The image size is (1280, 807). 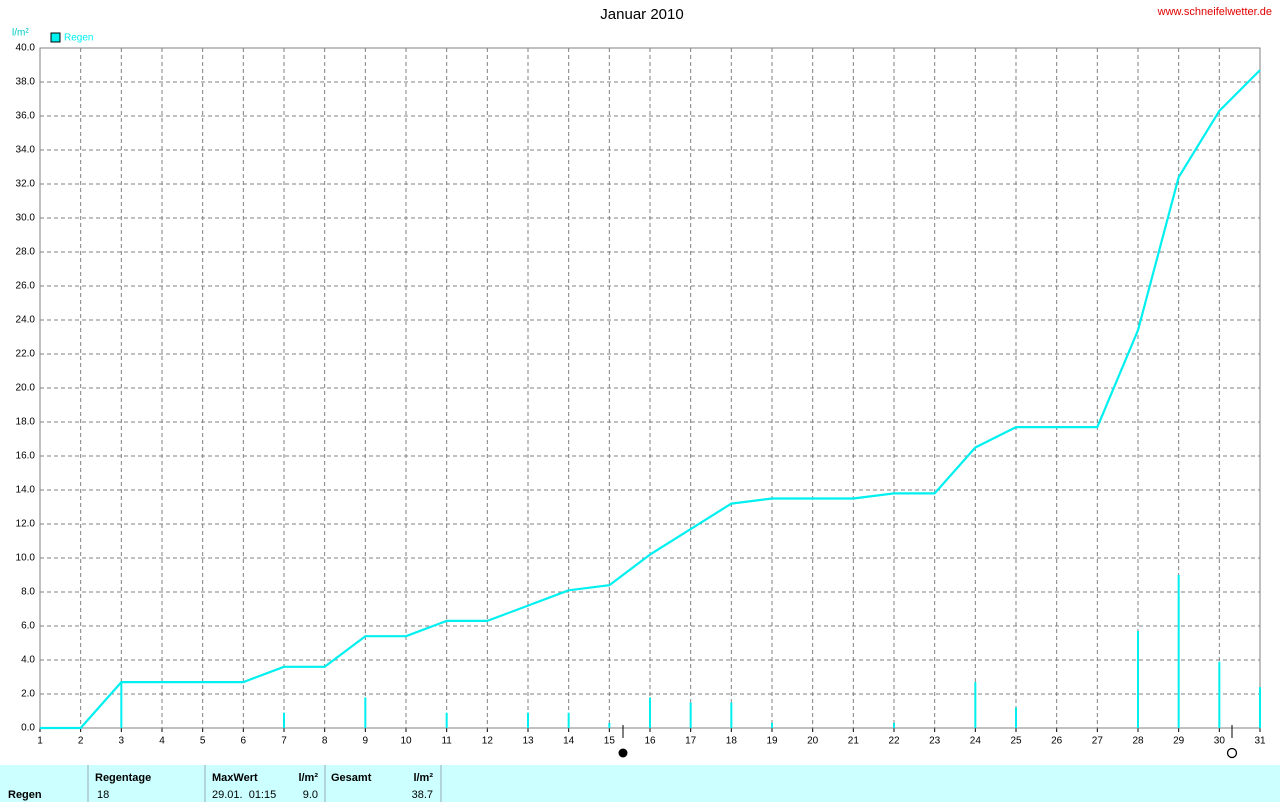 What do you see at coordinates (235, 778) in the screenshot?
I see `table-header: MaxWert` at bounding box center [235, 778].